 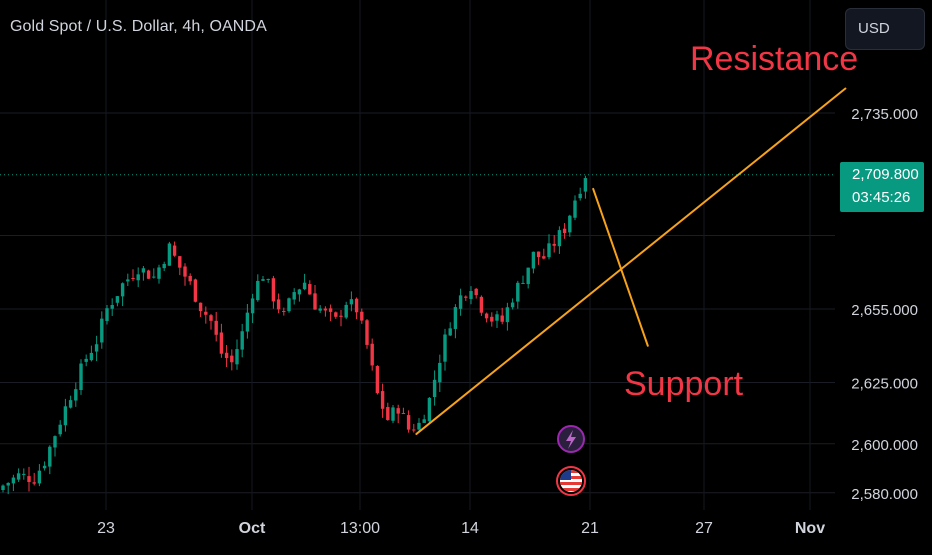 What do you see at coordinates (360, 528) in the screenshot?
I see `time-tick-label: 13:00` at bounding box center [360, 528].